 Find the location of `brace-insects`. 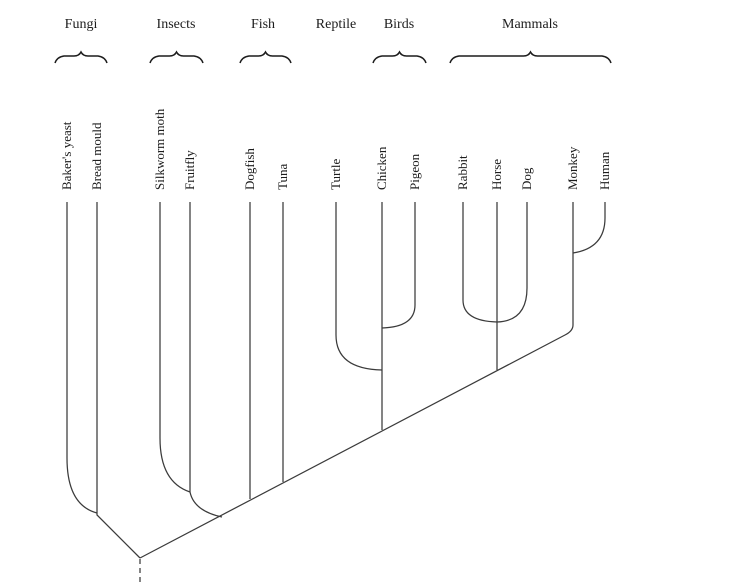

brace-insects is located at coordinates (176, 57).